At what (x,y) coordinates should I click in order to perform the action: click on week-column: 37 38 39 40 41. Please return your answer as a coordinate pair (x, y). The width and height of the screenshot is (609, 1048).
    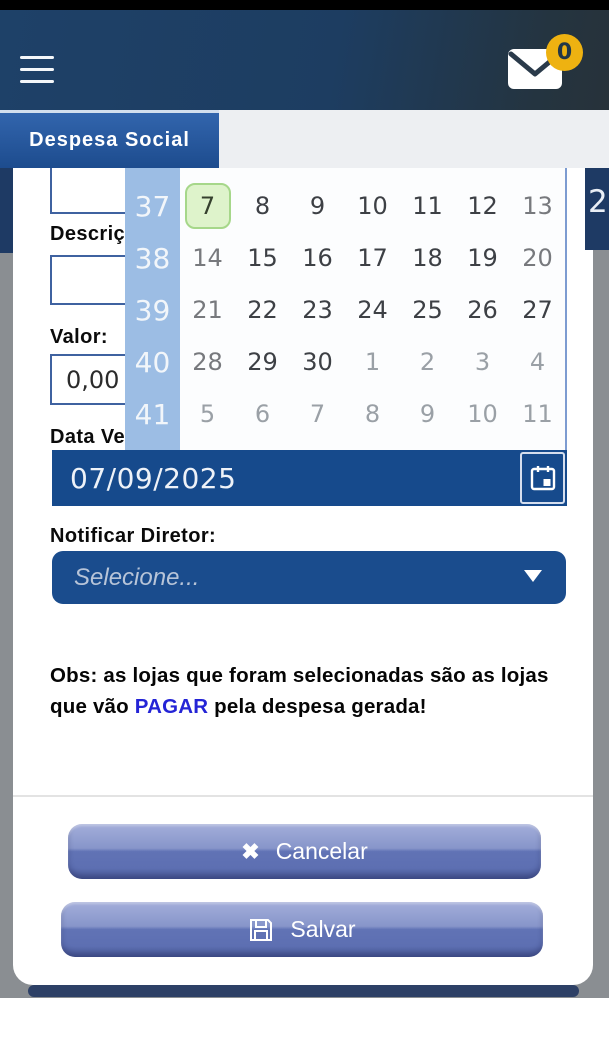
    Looking at the image, I should click on (152, 309).